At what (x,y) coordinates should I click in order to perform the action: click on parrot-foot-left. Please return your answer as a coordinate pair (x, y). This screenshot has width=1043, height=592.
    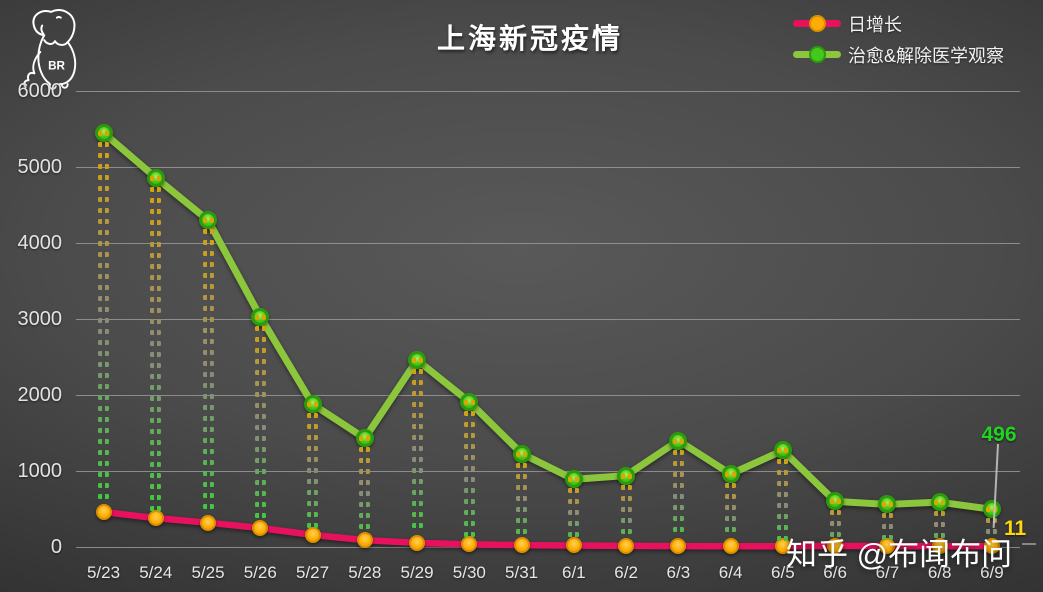
    Looking at the image, I should click on (52, 86).